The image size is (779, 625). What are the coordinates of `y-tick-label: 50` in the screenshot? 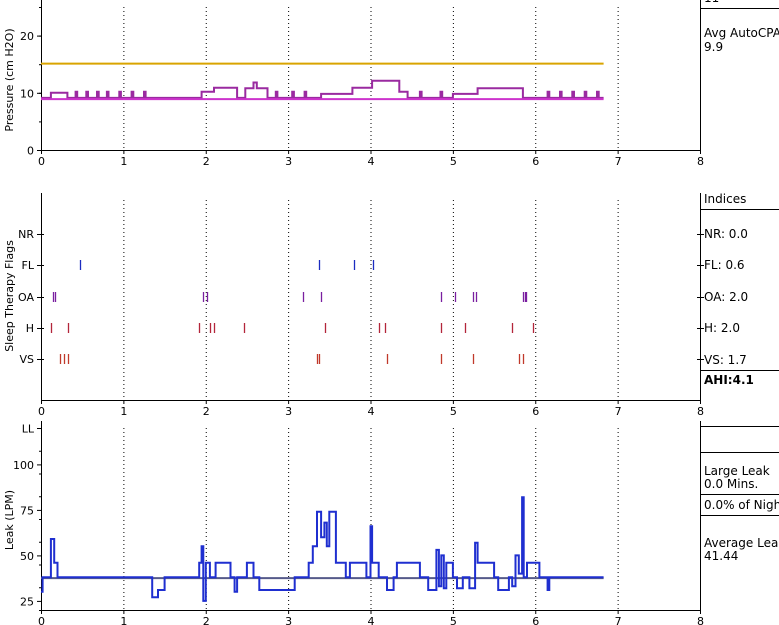 It's located at (27, 556).